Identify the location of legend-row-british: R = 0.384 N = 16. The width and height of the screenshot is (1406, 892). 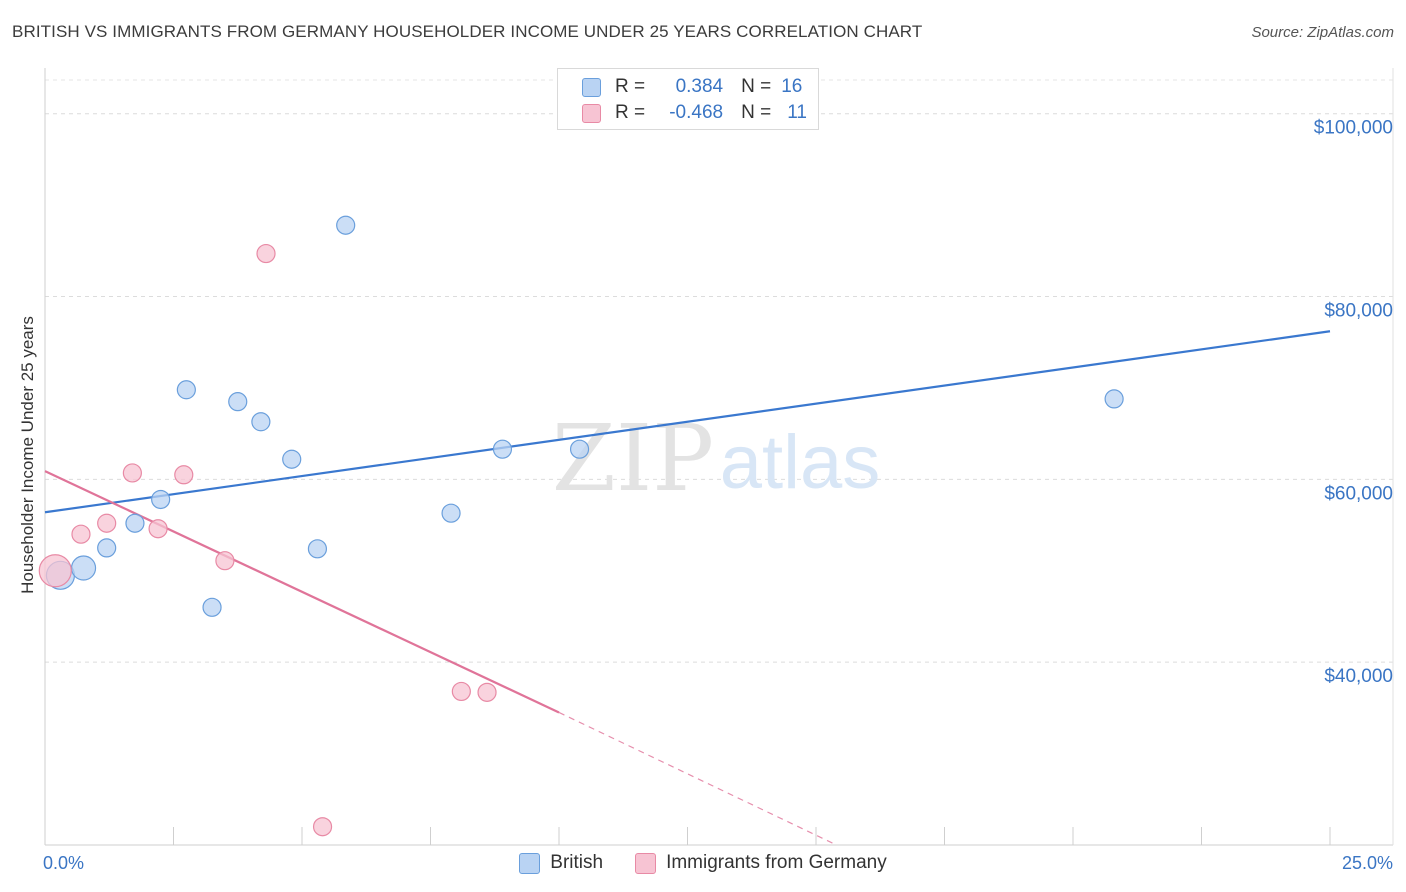
(692, 87).